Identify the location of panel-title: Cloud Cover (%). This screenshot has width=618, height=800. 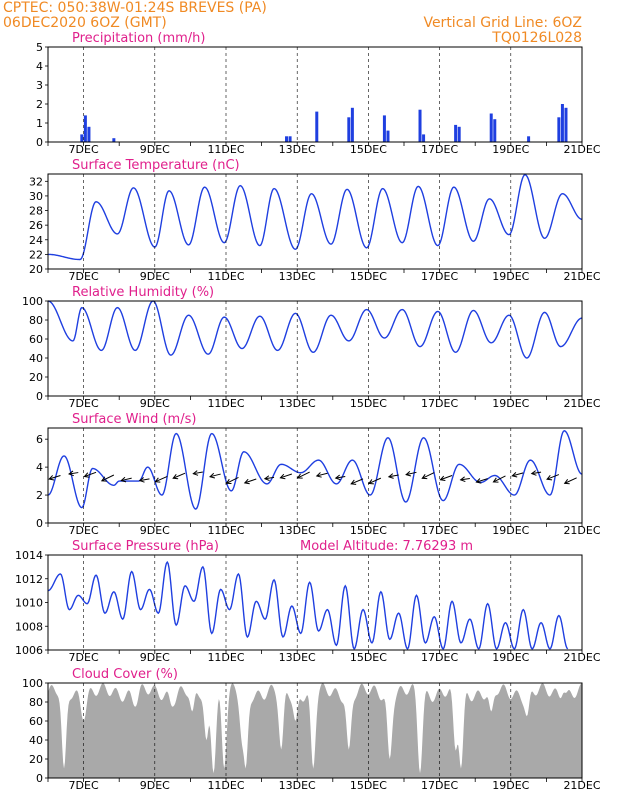
(125, 674).